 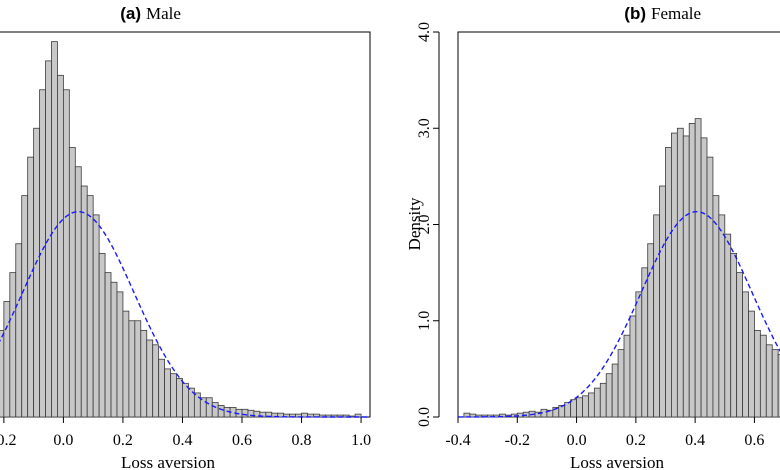 What do you see at coordinates (617, 461) in the screenshot?
I see `panel-b-xlabel: Loss aversion` at bounding box center [617, 461].